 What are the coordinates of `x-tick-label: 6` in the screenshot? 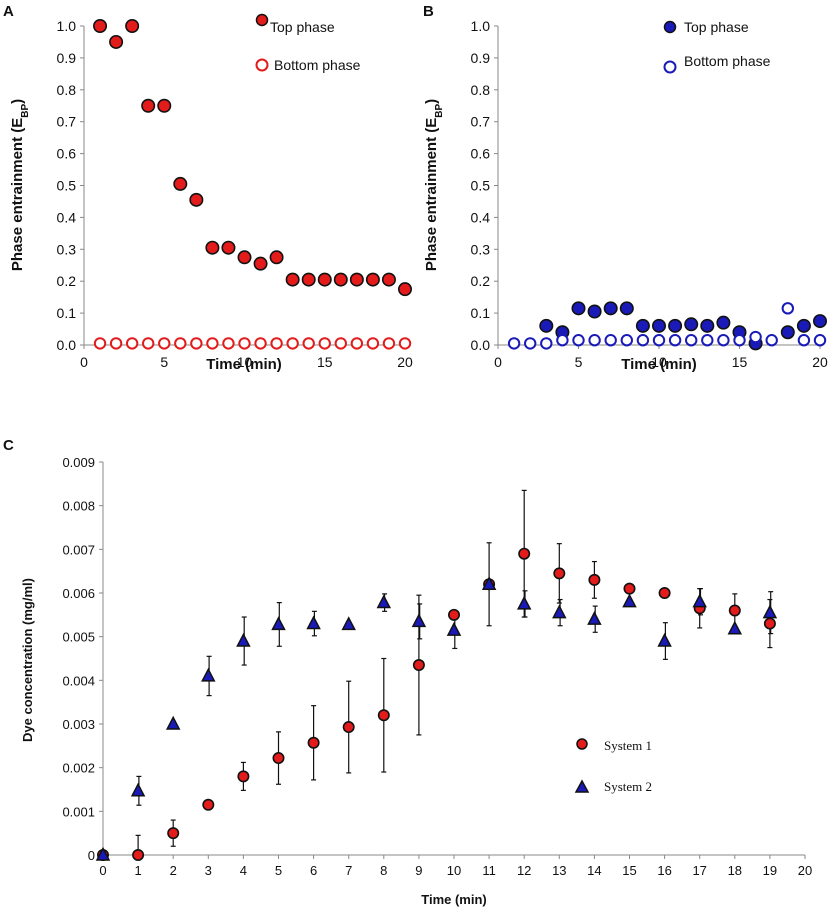 It's located at (313, 870).